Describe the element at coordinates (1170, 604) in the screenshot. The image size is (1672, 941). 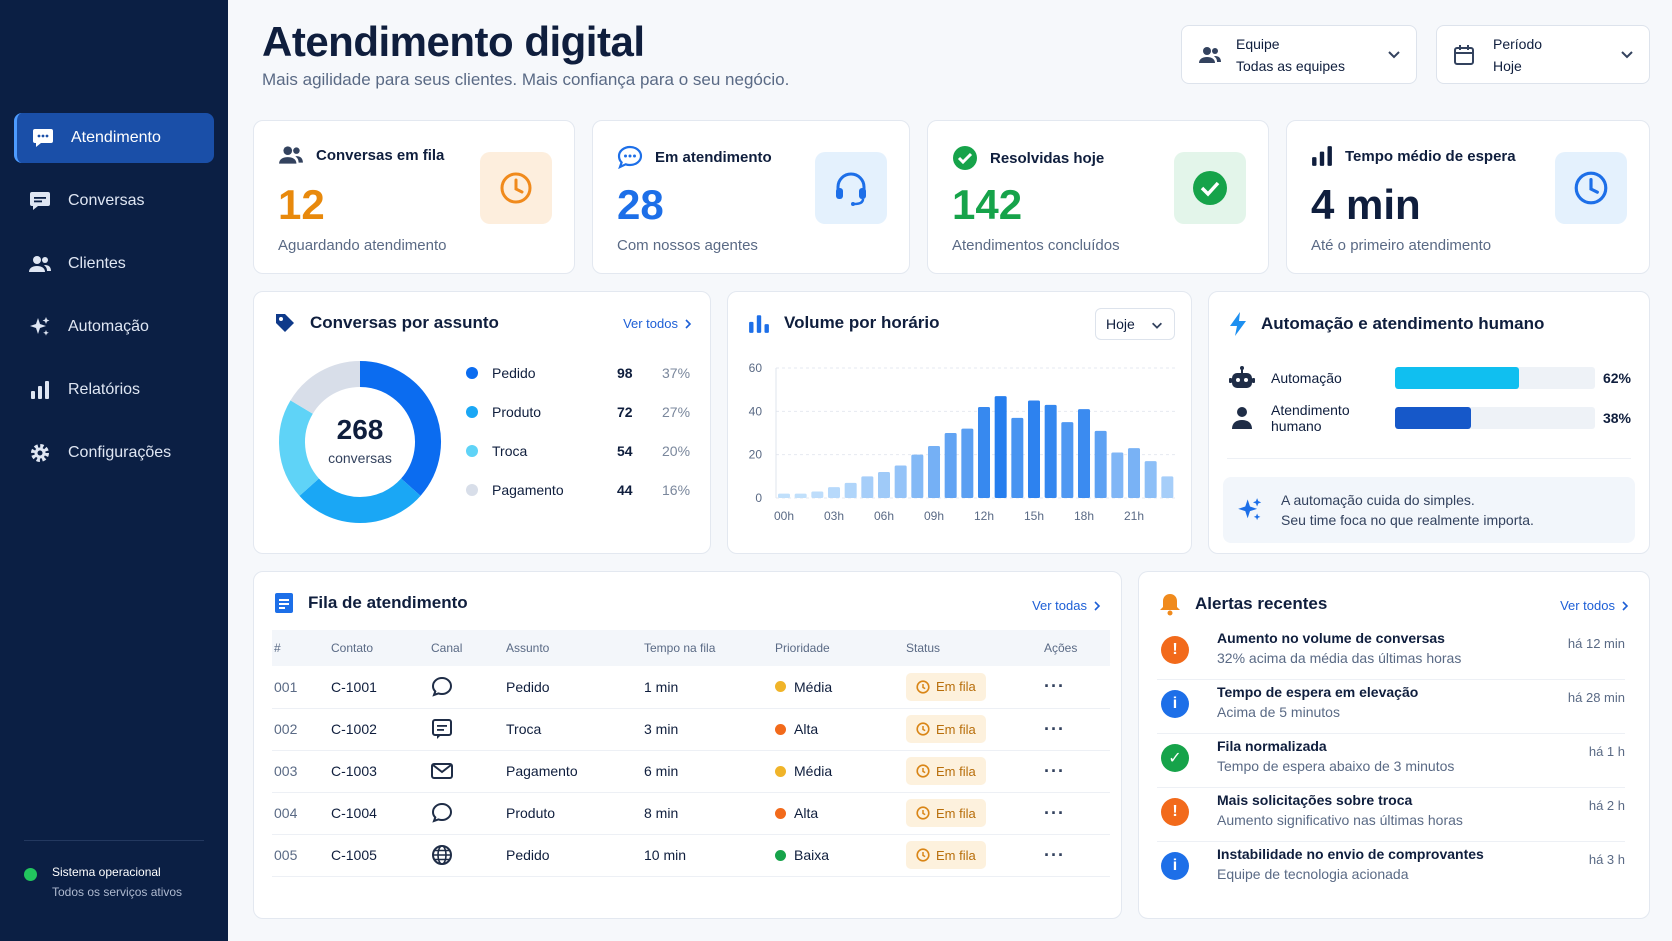
I see `bell-icon` at that location.